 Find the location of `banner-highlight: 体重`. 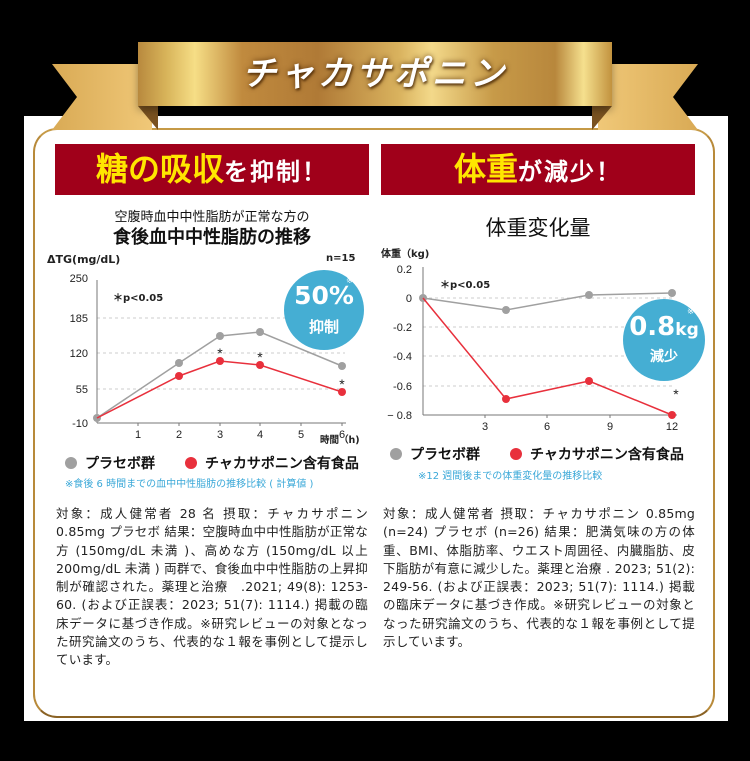

banner-highlight: 体重 is located at coordinates (485, 169).